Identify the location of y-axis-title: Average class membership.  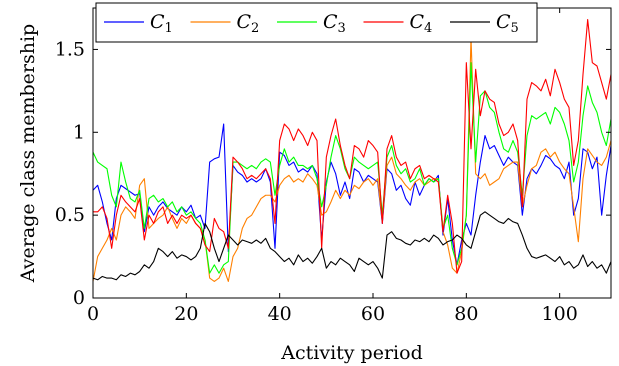
(28, 153).